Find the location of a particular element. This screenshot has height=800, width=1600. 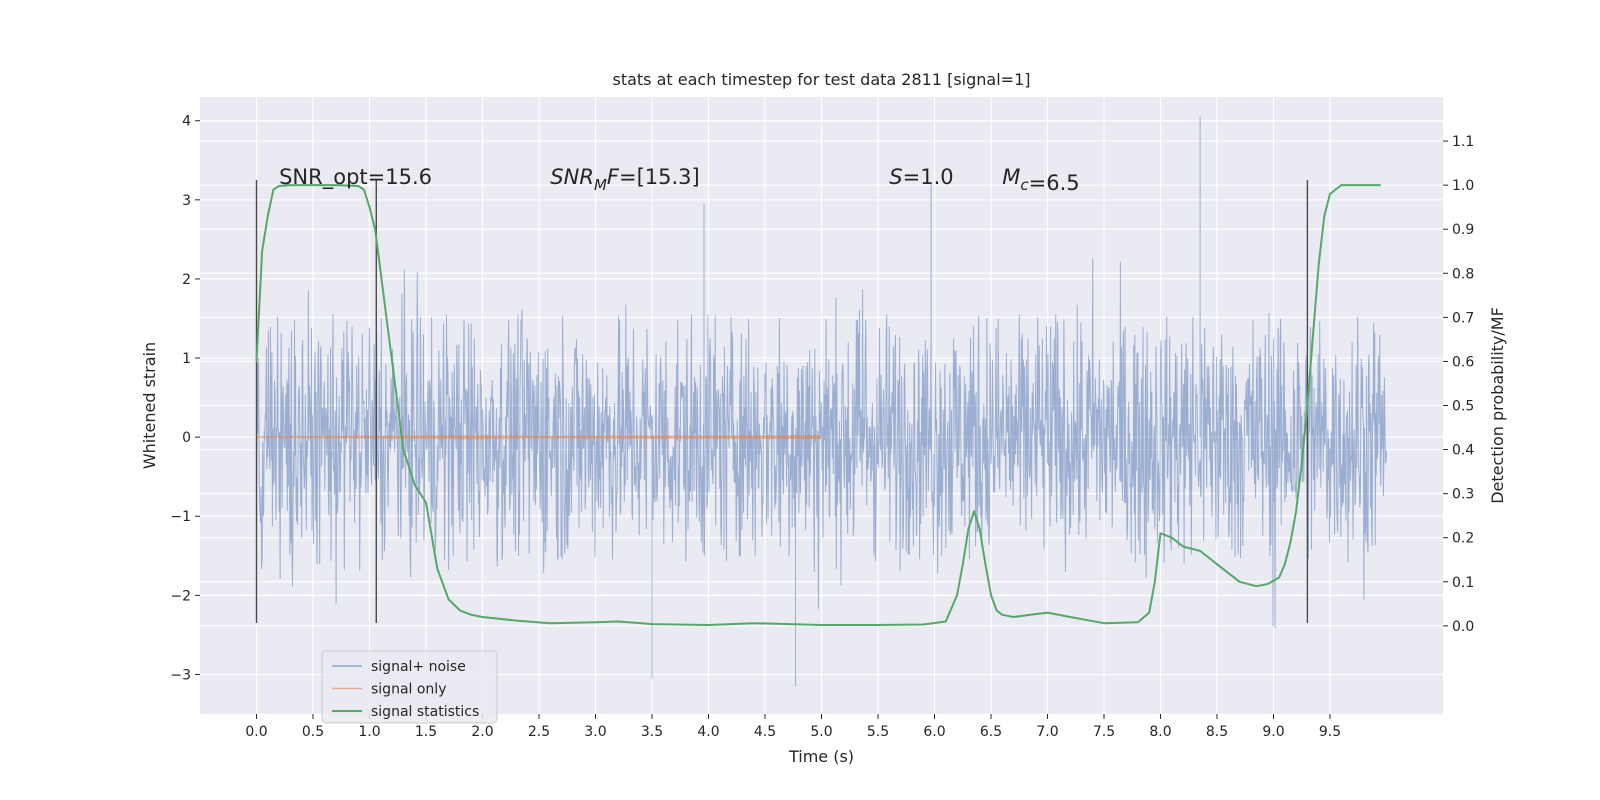

y-axis-label: Whitened strain is located at coordinates (149, 405).